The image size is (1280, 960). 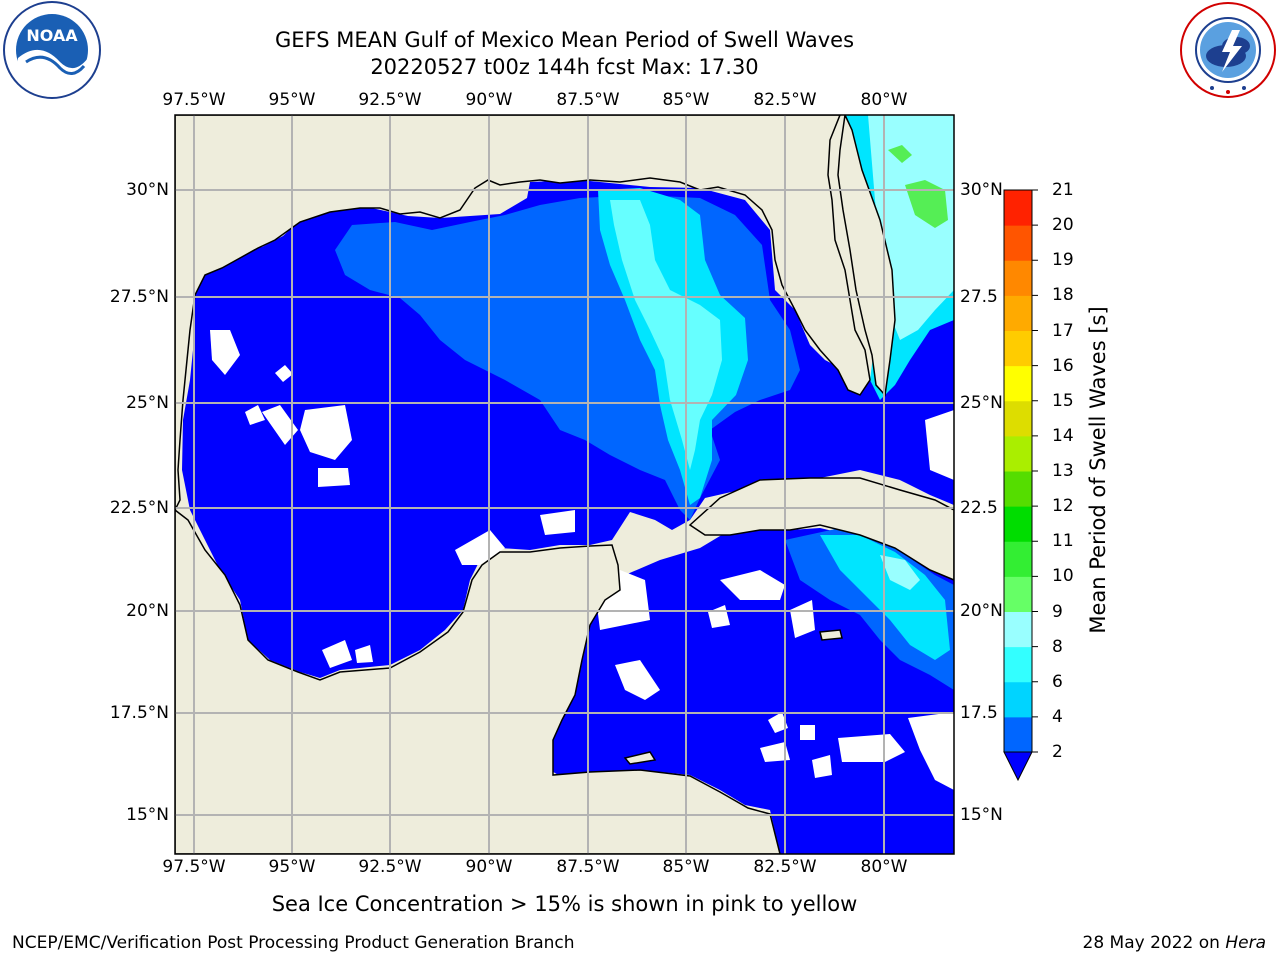 What do you see at coordinates (1063, 435) in the screenshot?
I see `colorbar-tick-label: 14` at bounding box center [1063, 435].